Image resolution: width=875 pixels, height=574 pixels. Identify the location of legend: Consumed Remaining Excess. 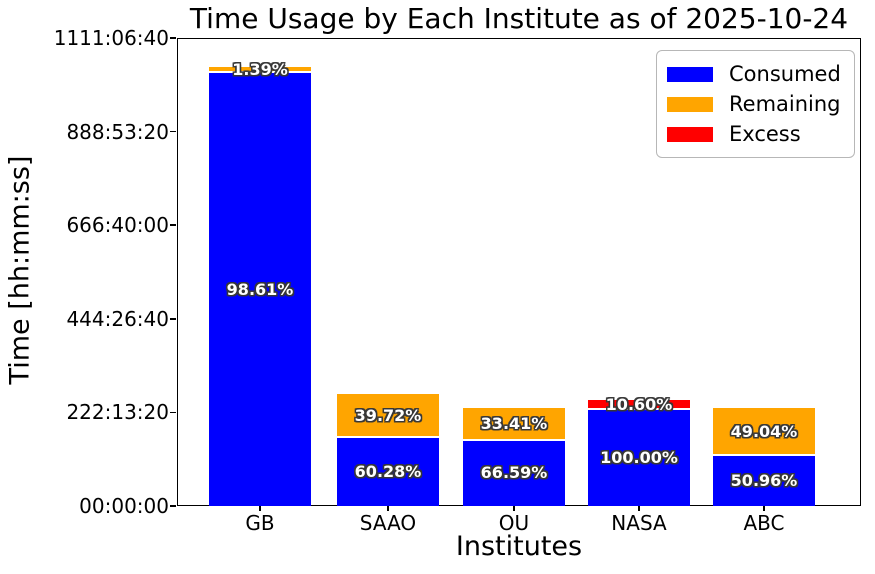
(755, 104).